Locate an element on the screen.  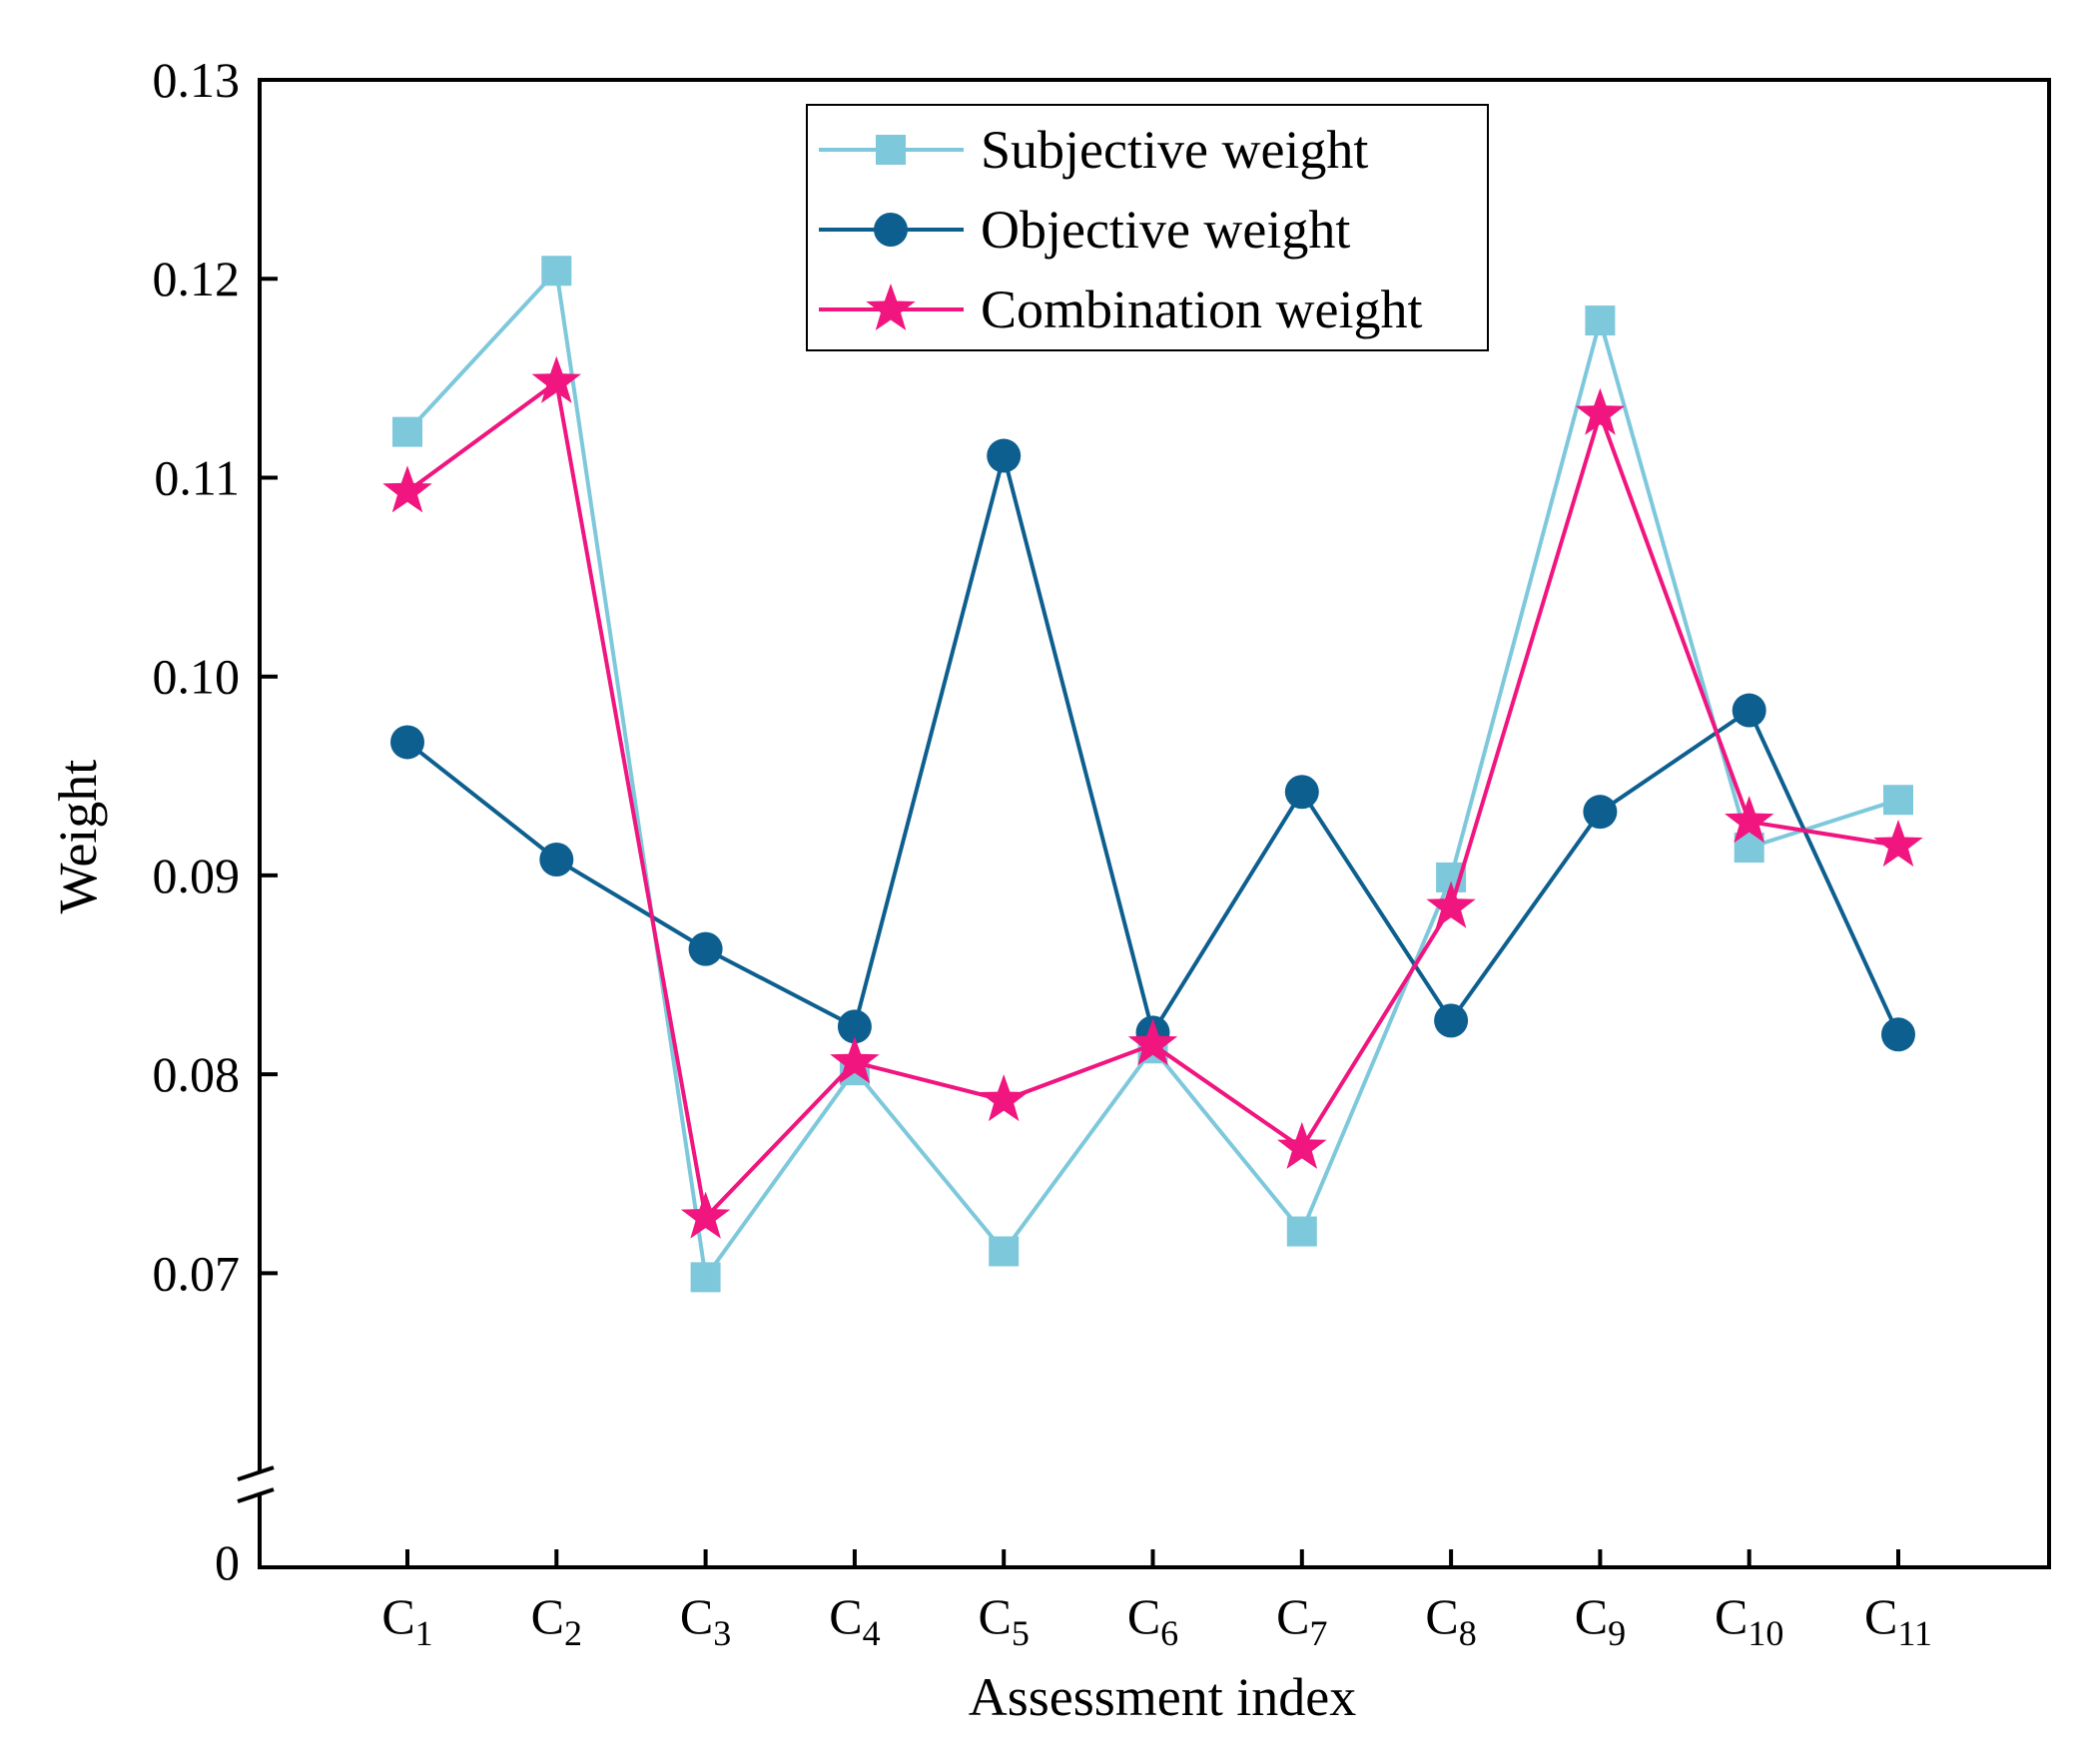
x-tick-label-sub: 1 is located at coordinates (424, 1633).